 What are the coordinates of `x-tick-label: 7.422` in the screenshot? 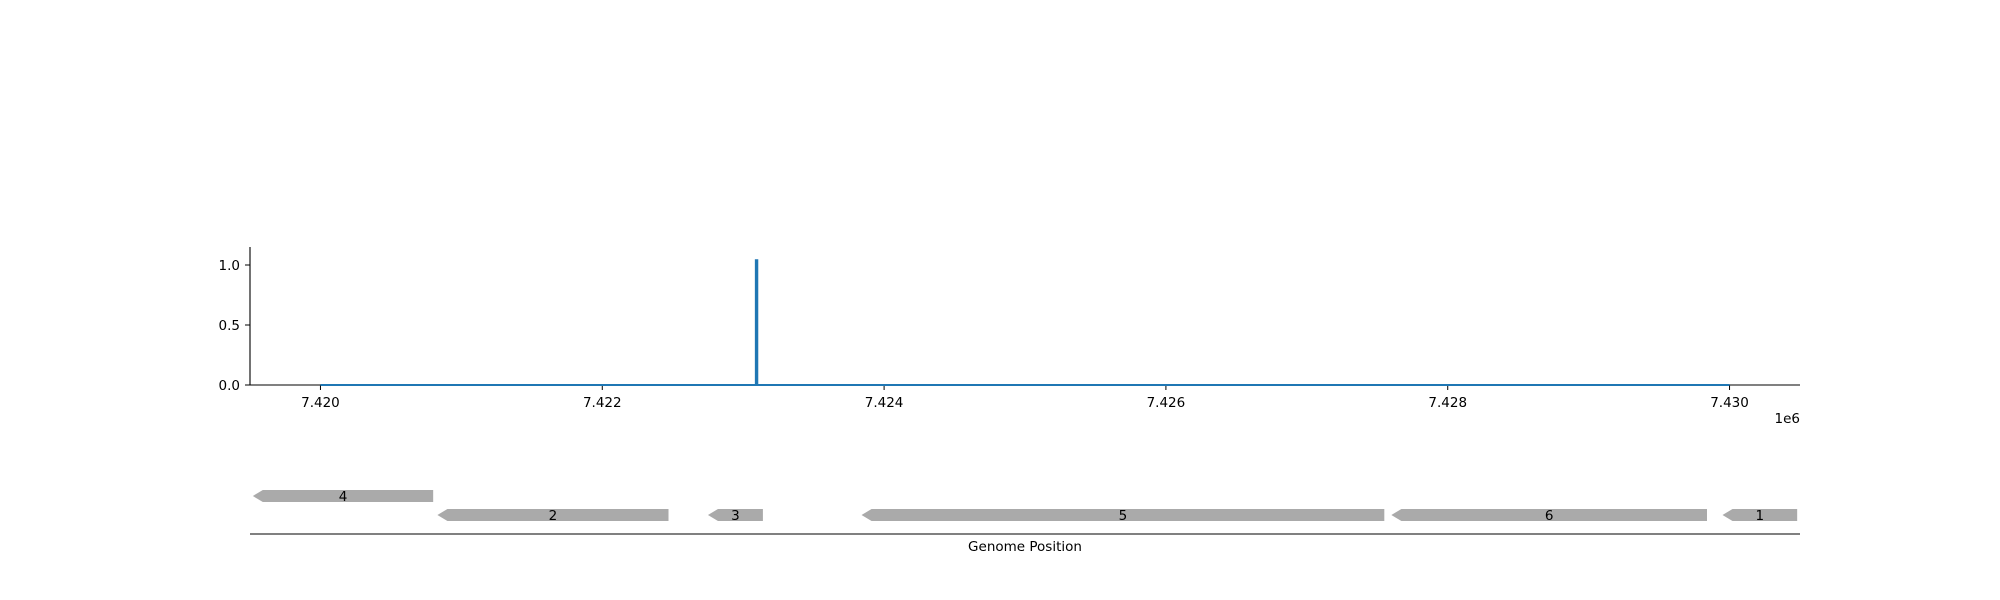 It's located at (602, 403).